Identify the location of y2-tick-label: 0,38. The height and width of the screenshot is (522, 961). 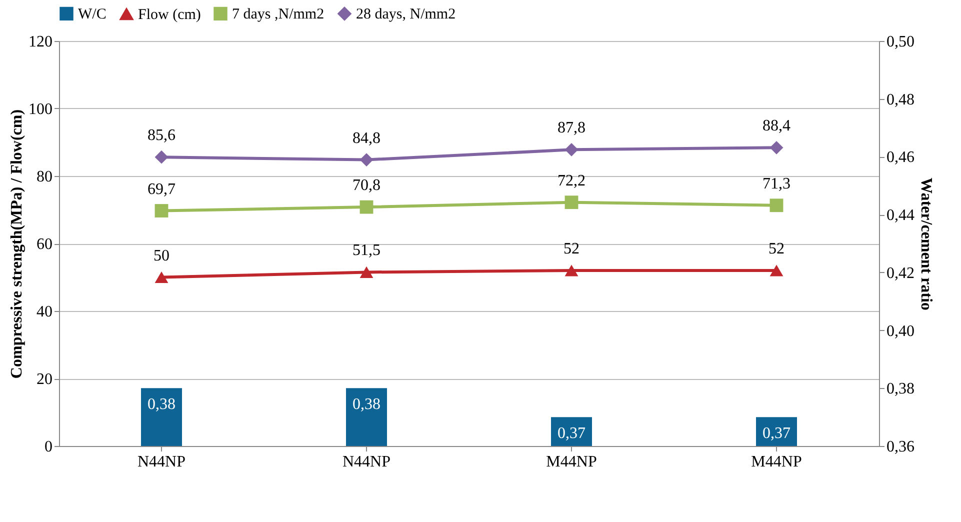
(900, 389).